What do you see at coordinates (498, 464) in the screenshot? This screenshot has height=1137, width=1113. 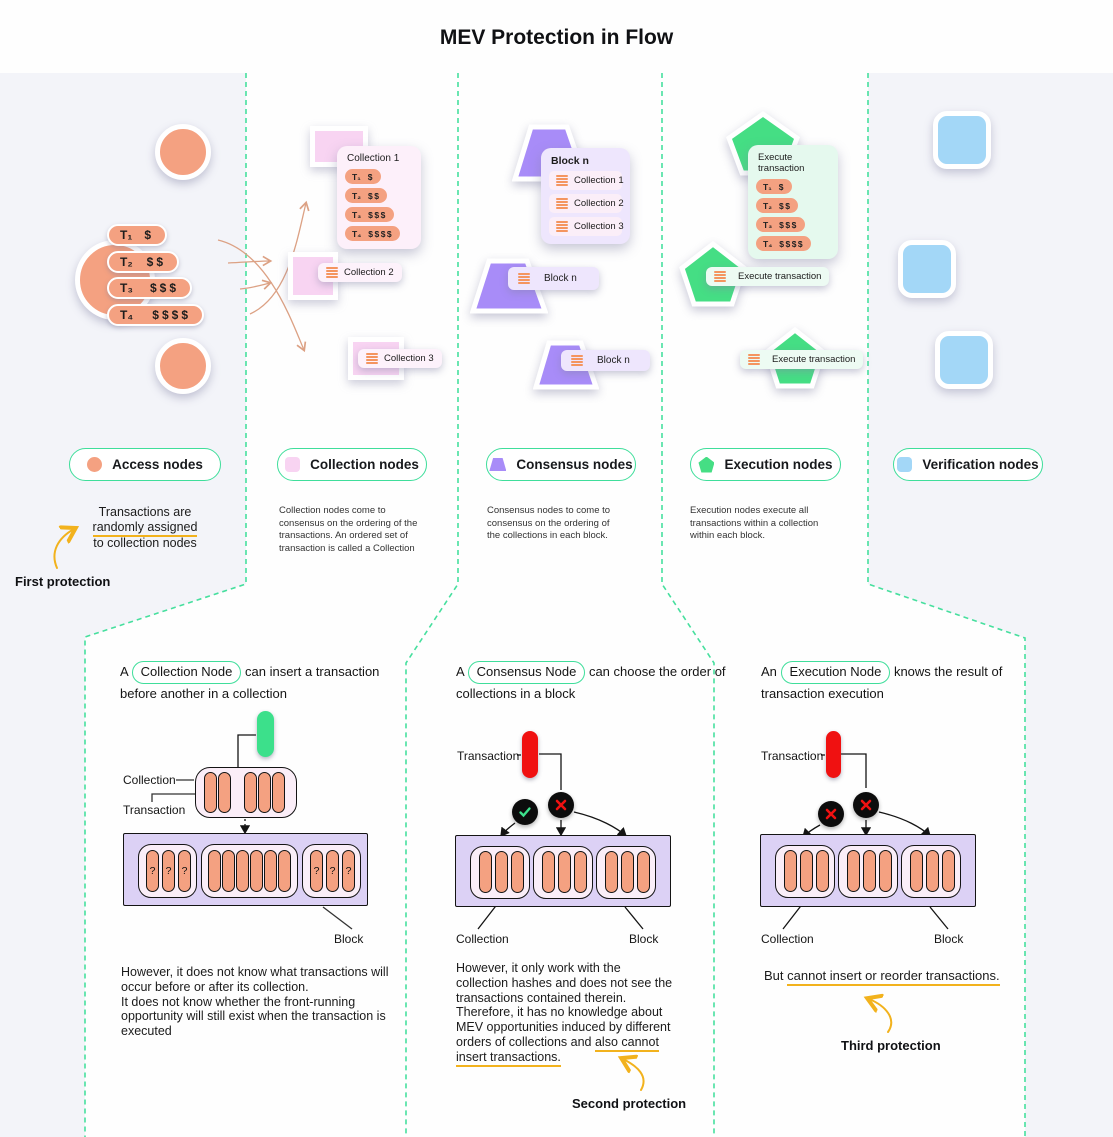 I see `consensus-node-icon` at bounding box center [498, 464].